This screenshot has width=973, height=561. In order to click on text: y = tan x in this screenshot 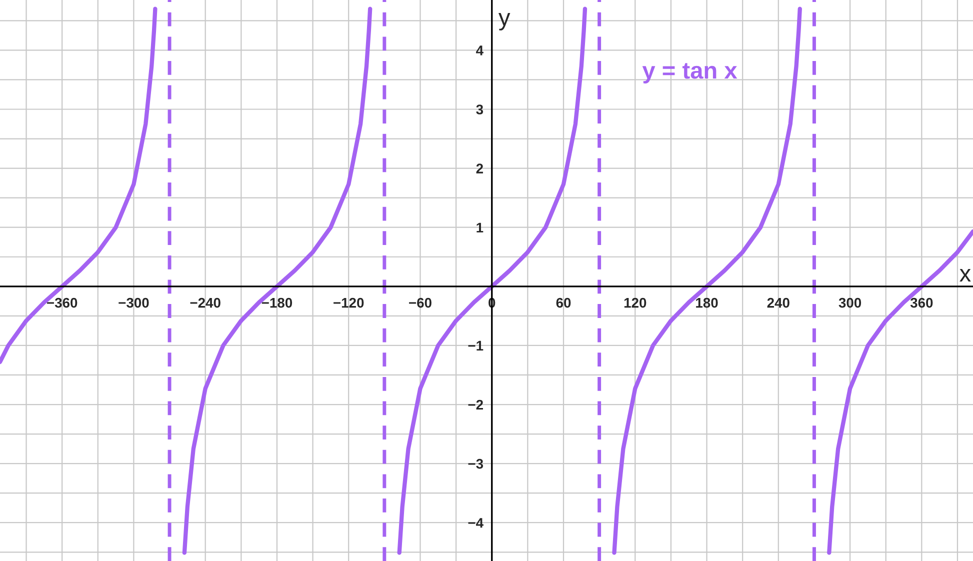, I will do `click(690, 73)`.